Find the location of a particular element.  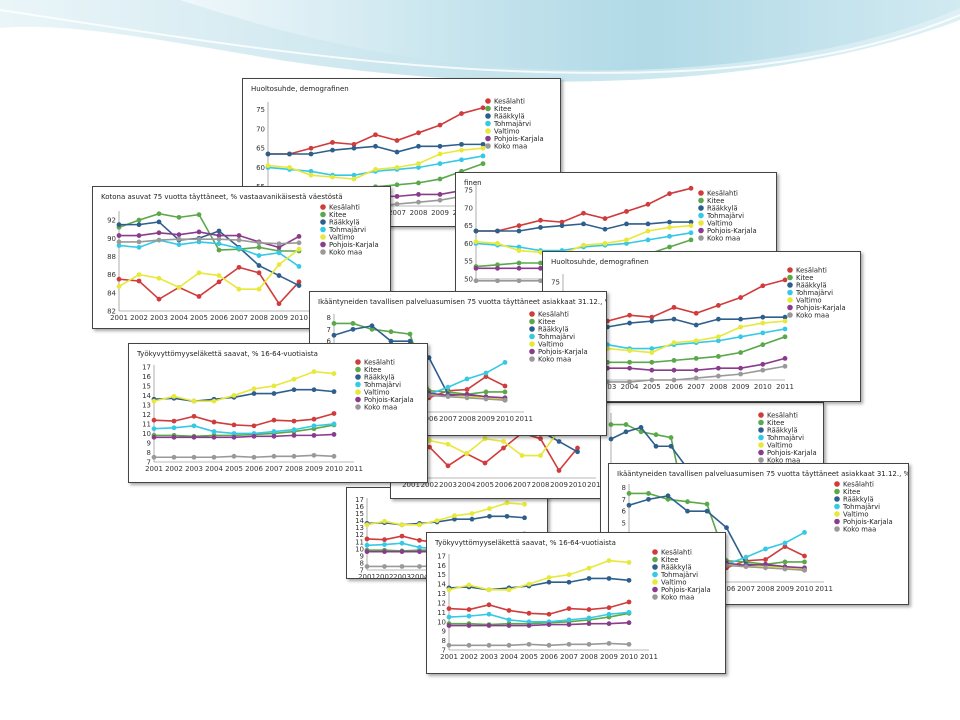

x-tick-label: 2009 is located at coordinates (559, 485).